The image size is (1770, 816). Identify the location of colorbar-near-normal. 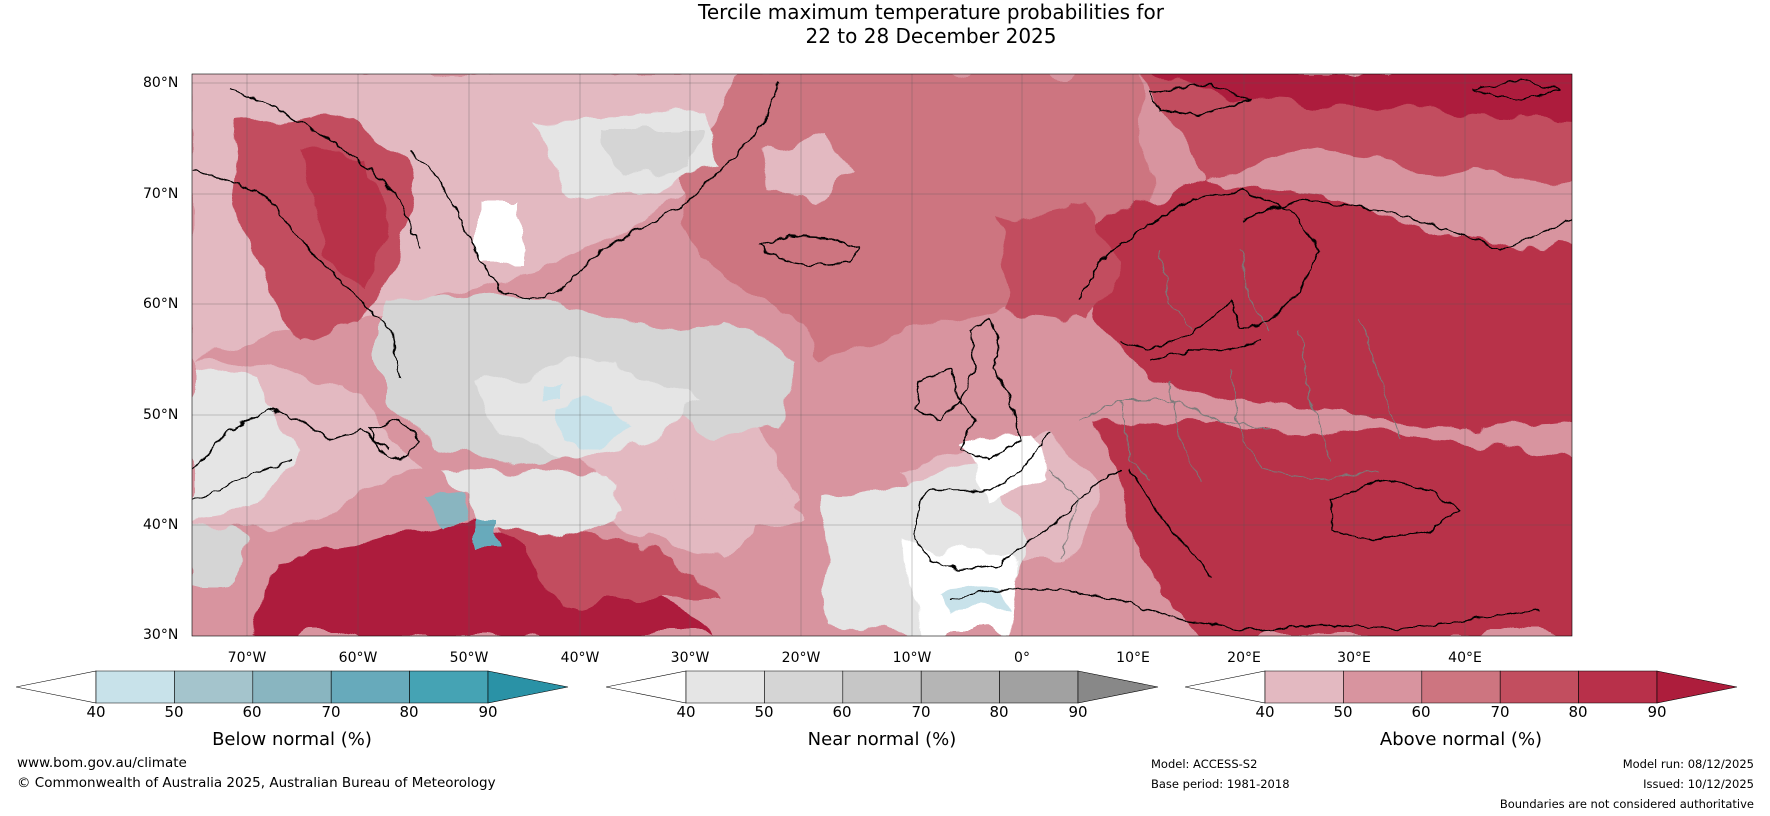
(882, 687).